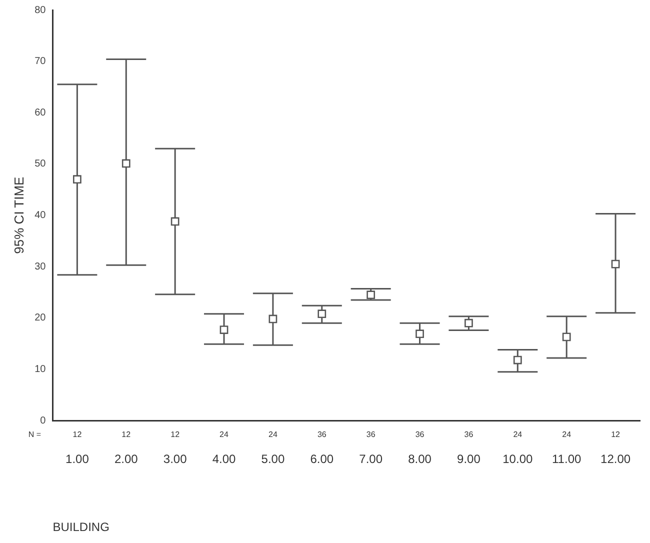 Image resolution: width=650 pixels, height=543 pixels. Describe the element at coordinates (40, 62) in the screenshot. I see `y-tick-label: 70` at that location.